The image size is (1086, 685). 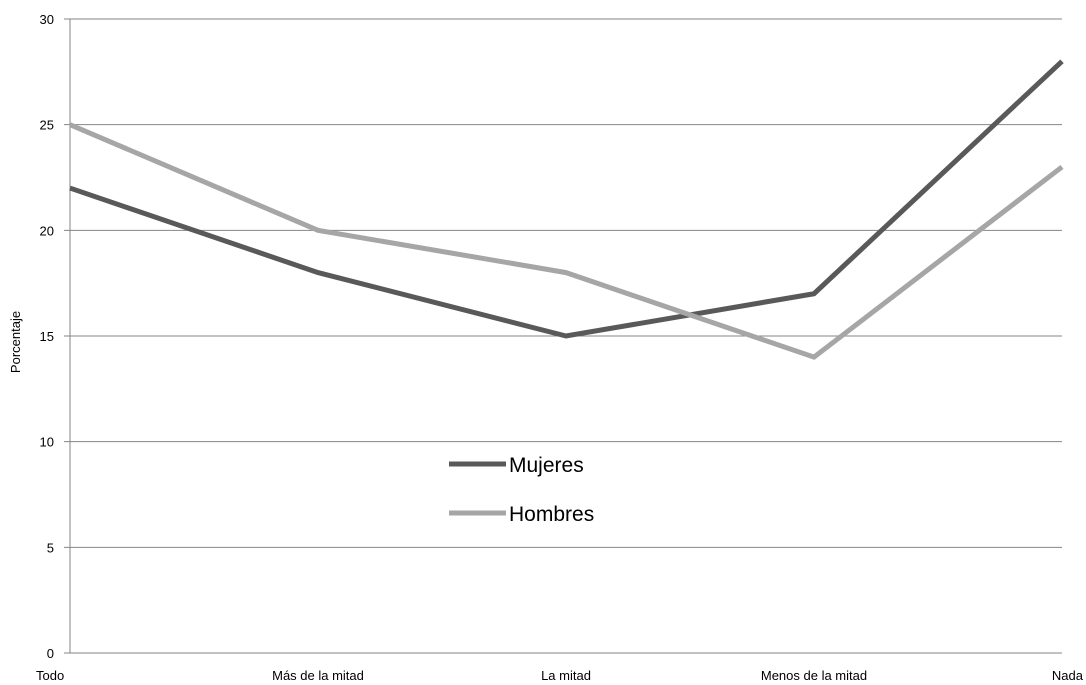 I want to click on y-tick-label: 20, so click(x=47, y=230).